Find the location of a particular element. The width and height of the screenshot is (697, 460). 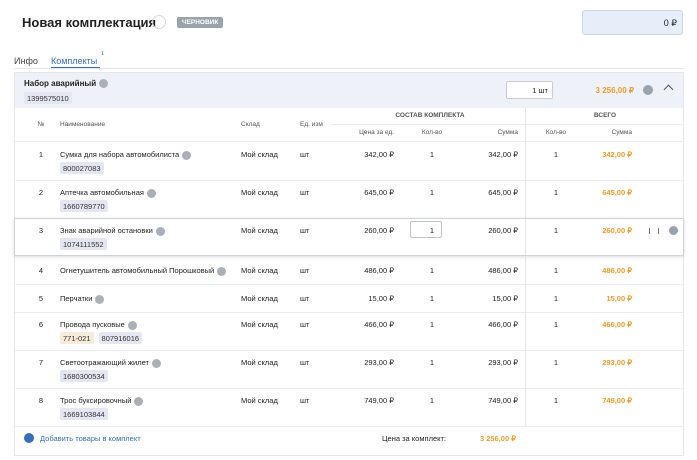

separator is located at coordinates (349, 68).